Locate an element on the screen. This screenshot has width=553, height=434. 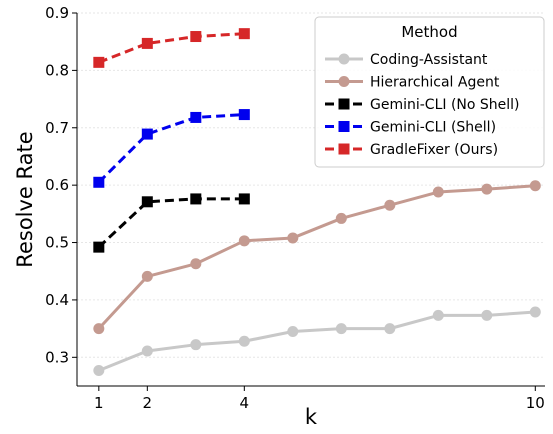
x-tick-label: 1 is located at coordinates (99, 403).